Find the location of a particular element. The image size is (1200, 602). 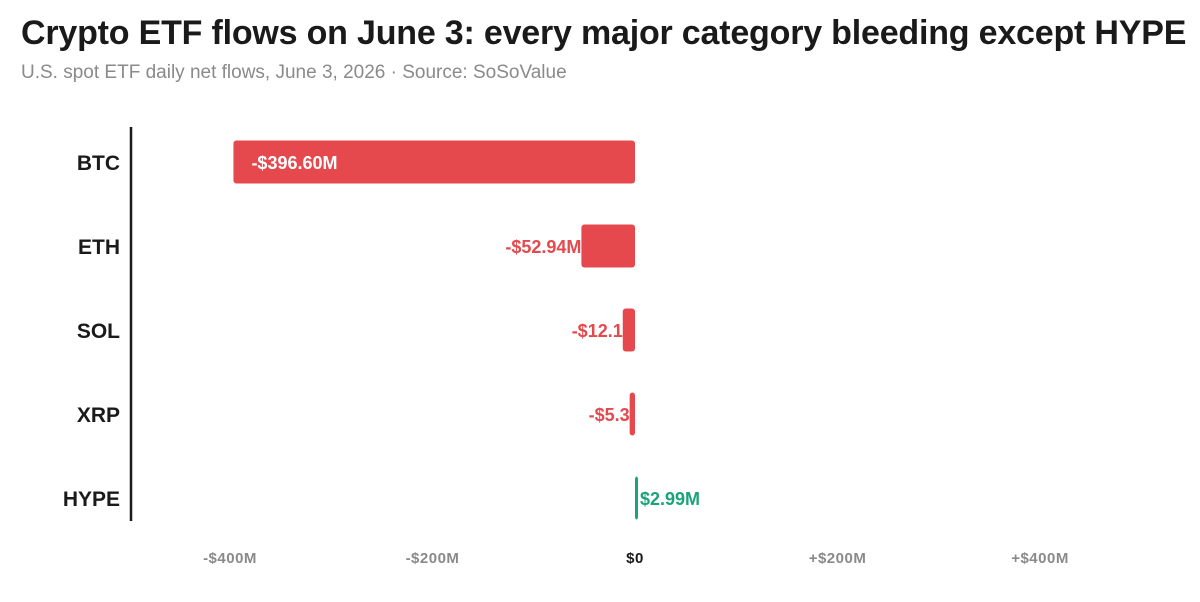

bar-btc is located at coordinates (434, 162).